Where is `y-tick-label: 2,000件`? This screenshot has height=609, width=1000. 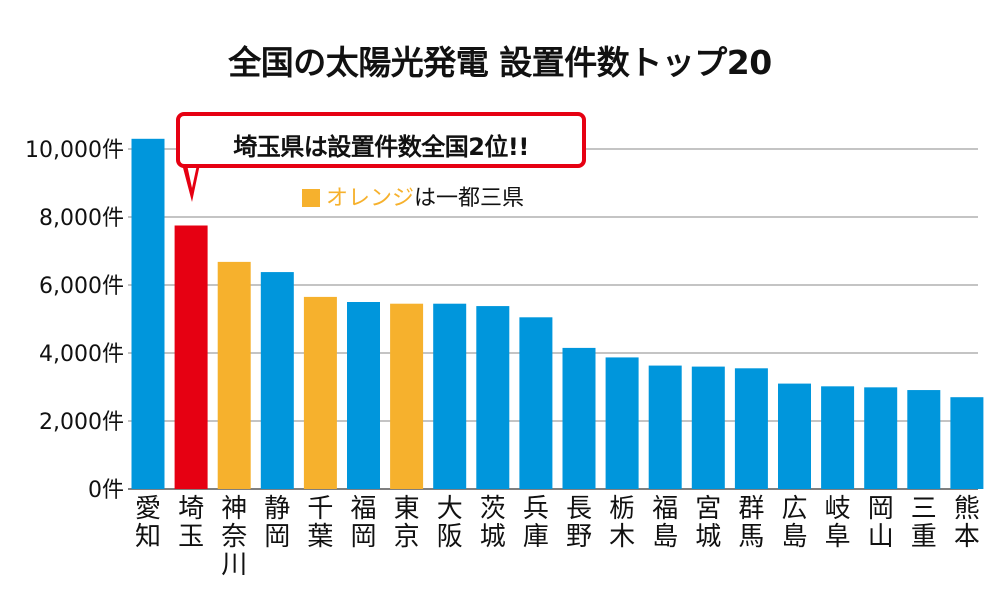 y-tick-label: 2,000件 is located at coordinates (81, 422).